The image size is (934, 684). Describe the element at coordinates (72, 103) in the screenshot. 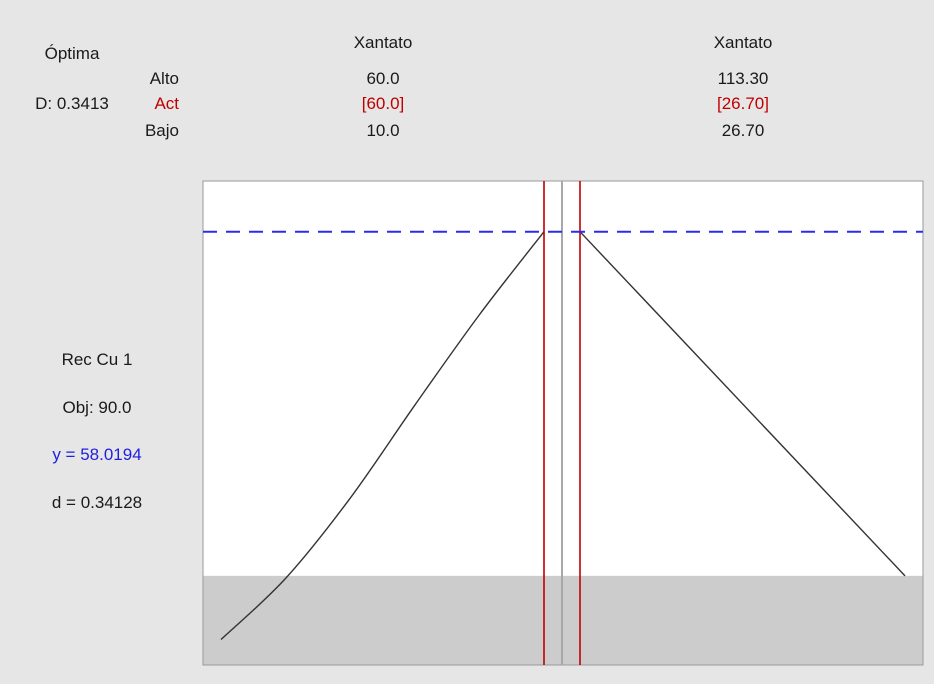

I see `composite-desirability: D: 0.3413` at that location.